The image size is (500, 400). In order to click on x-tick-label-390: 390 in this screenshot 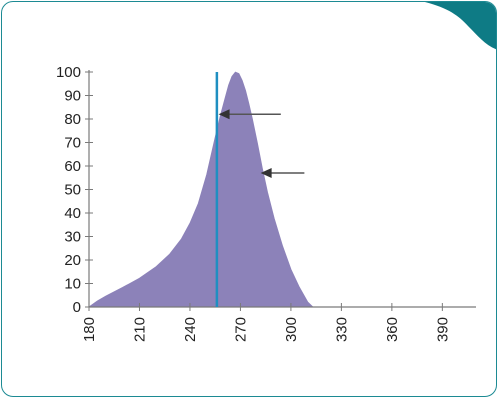, I will do `click(442, 329)`.